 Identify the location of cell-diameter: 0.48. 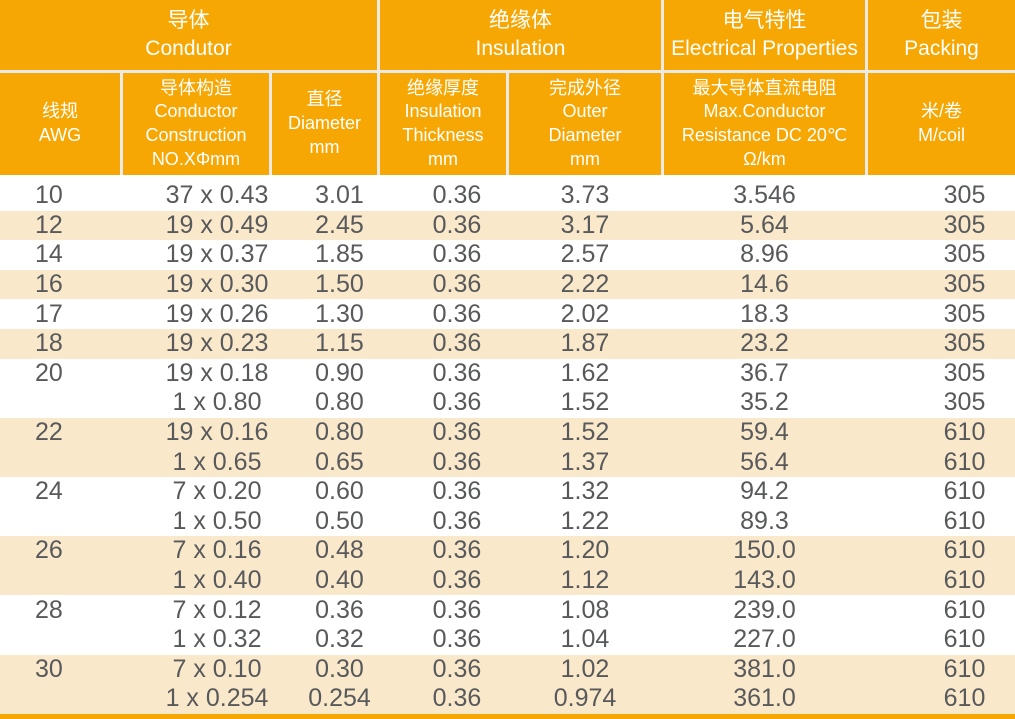
(339, 550).